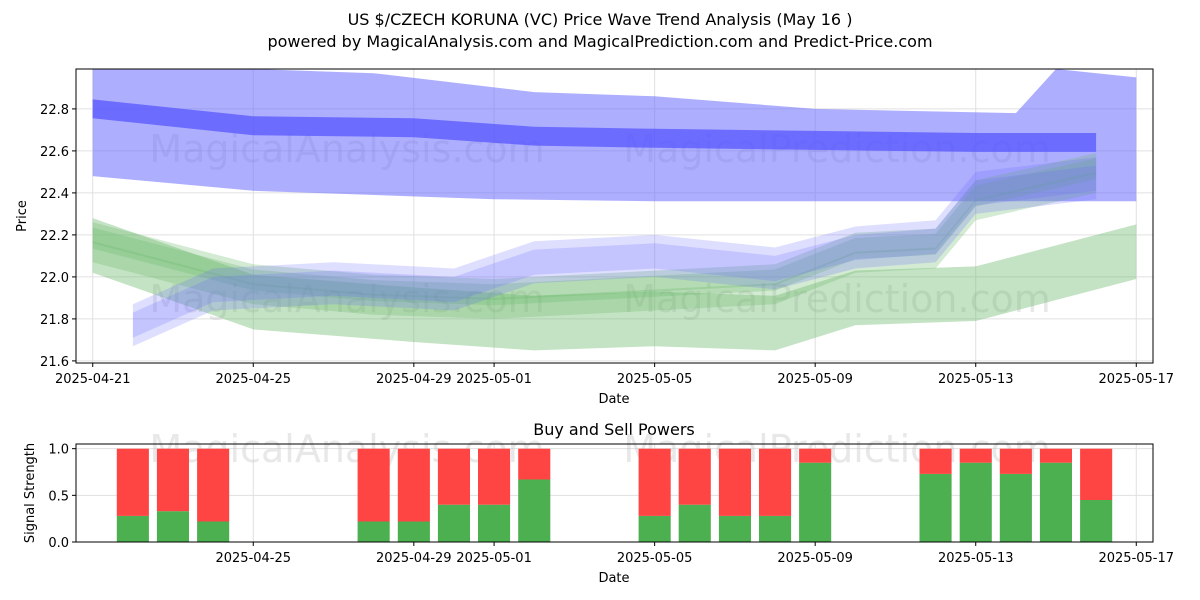  I want to click on price-x-tick-label-5: 2025-05-09, so click(815, 379).